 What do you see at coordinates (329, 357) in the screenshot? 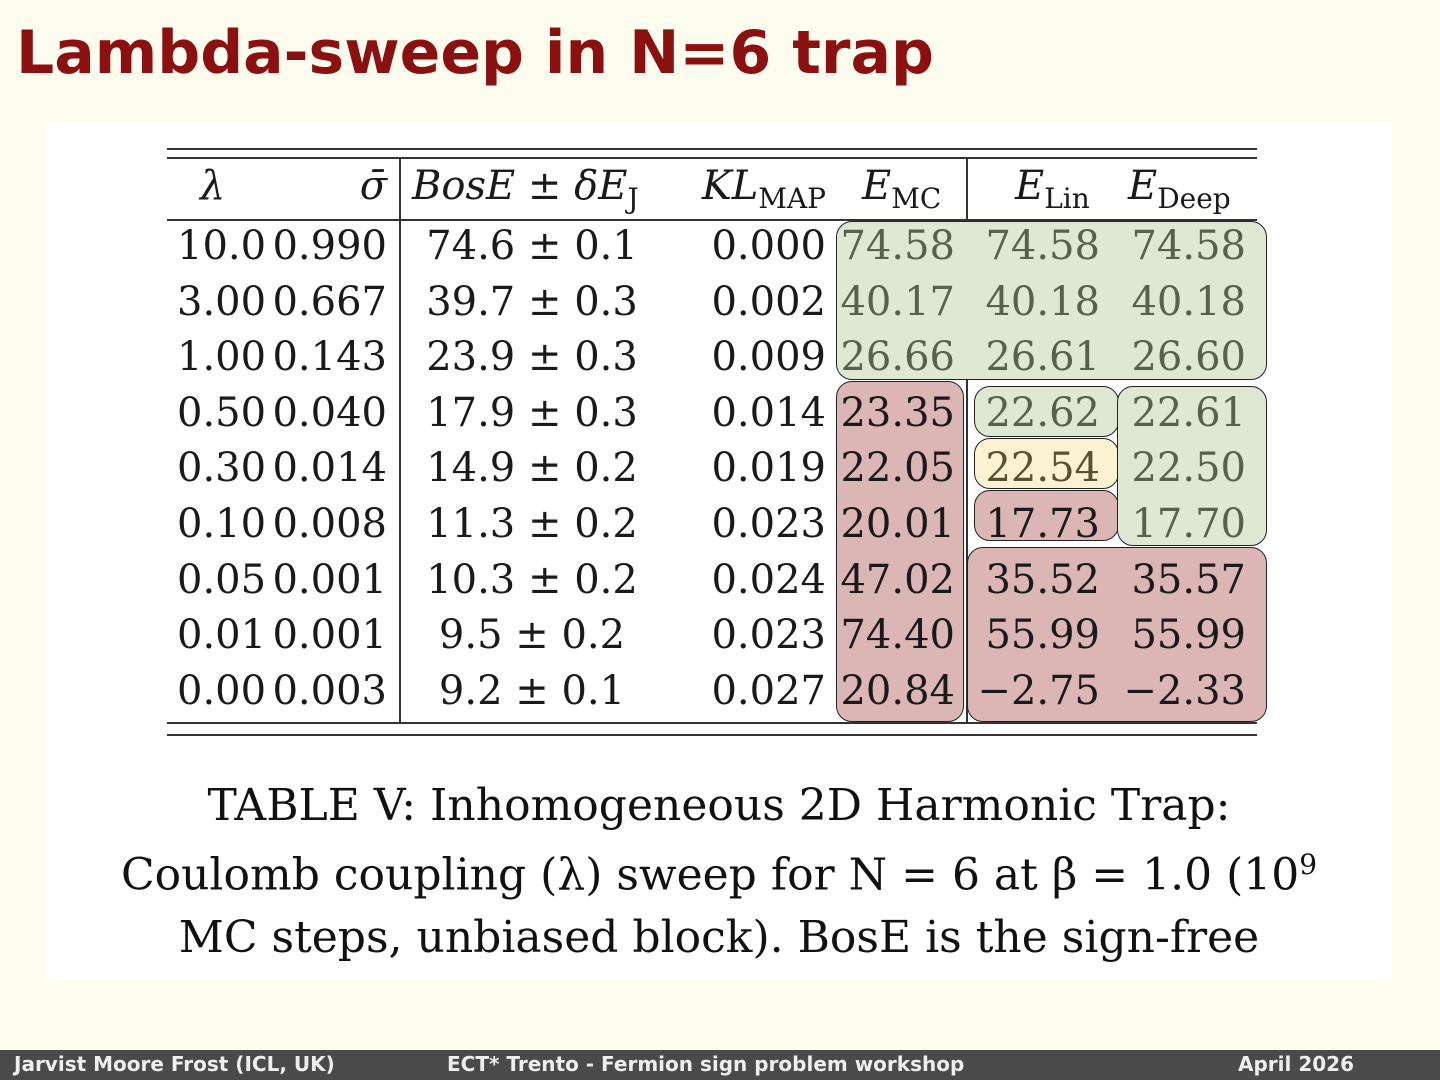
I see `table-cell: 0.143` at bounding box center [329, 357].